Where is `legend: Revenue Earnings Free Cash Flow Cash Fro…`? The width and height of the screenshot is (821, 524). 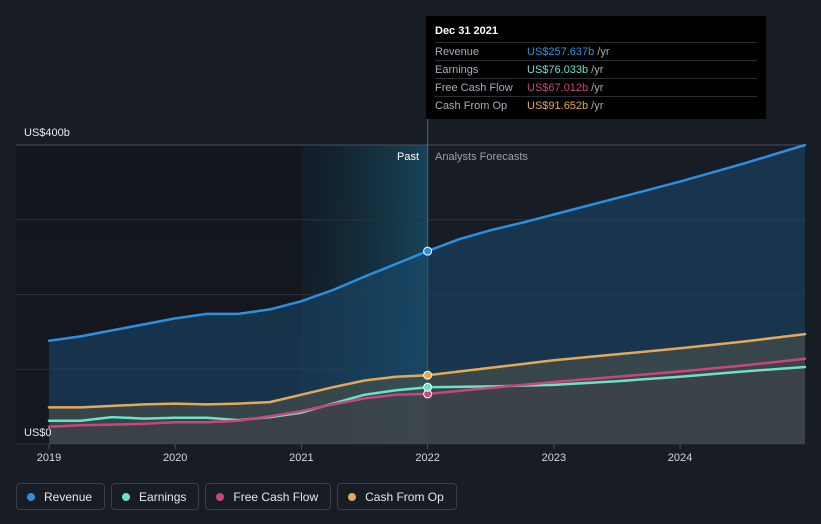
legend: Revenue Earnings Free Cash Flow Cash Fro… is located at coordinates (236, 496).